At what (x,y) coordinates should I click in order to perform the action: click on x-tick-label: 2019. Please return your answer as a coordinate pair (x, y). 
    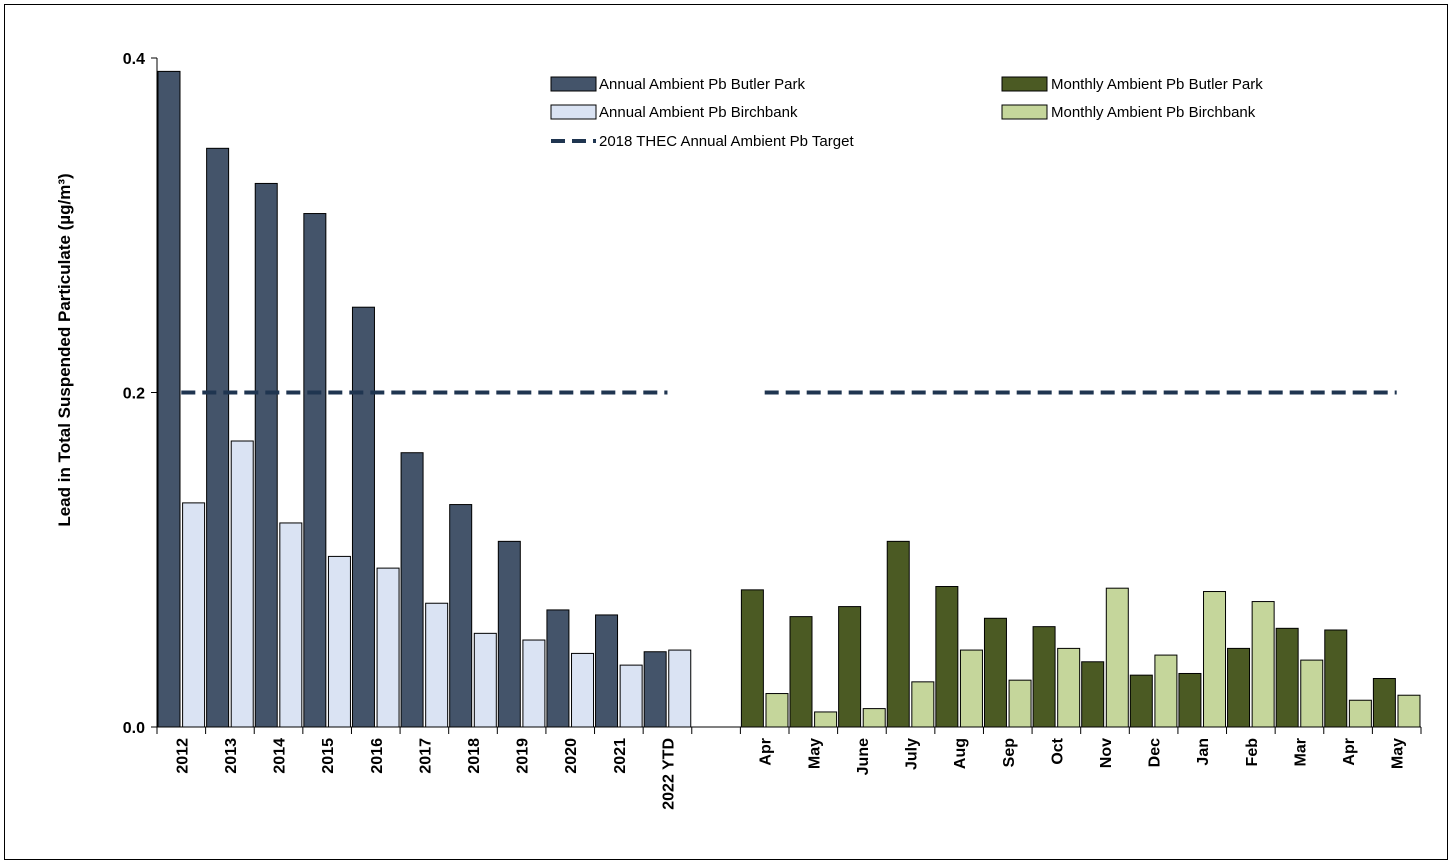
    Looking at the image, I should click on (523, 756).